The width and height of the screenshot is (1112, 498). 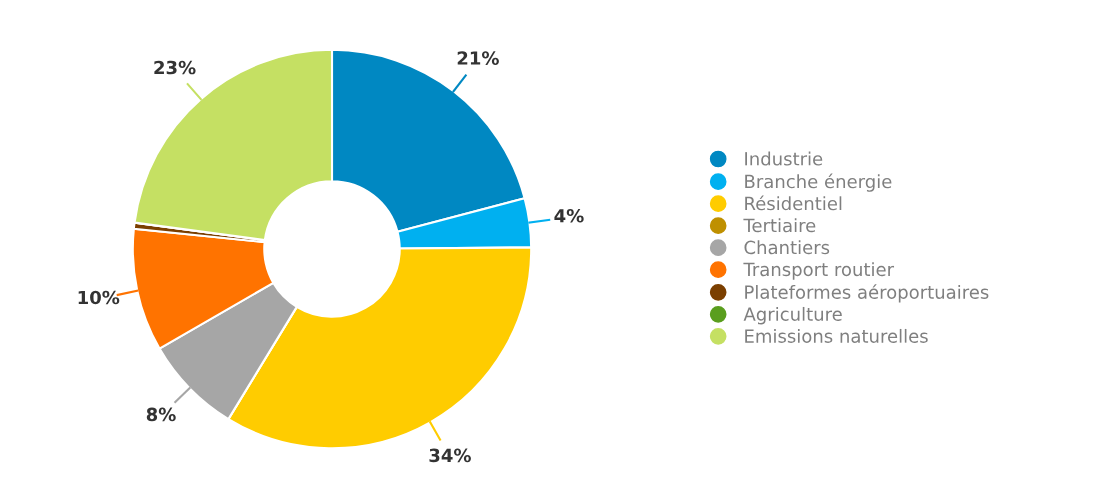 What do you see at coordinates (161, 414) in the screenshot?
I see `data-label: 8%` at bounding box center [161, 414].